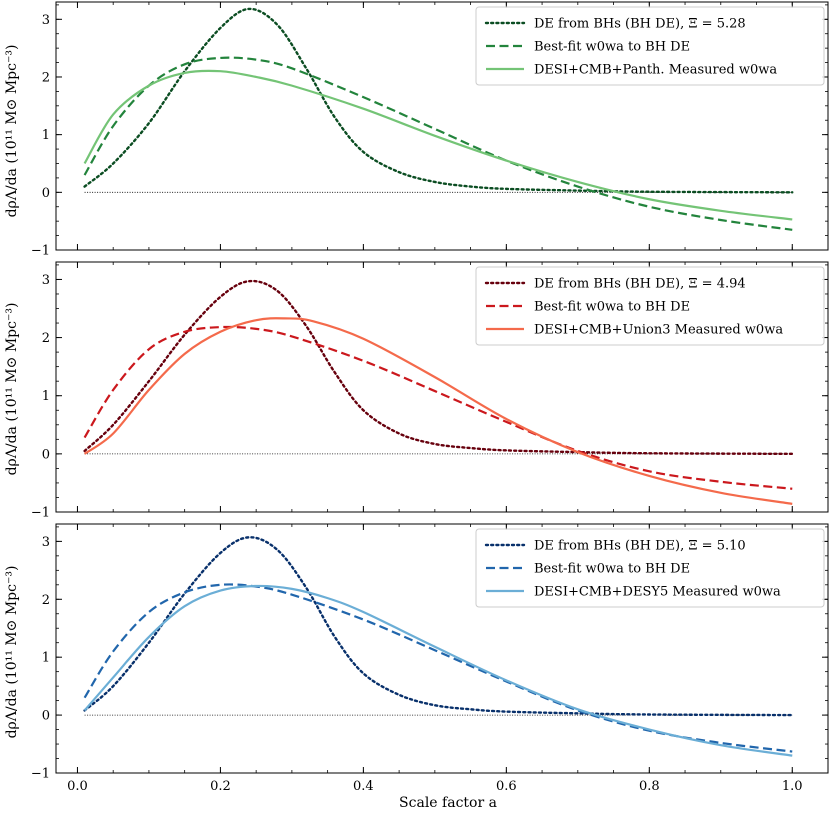 This screenshot has height=819, width=830. What do you see at coordinates (506, 786) in the screenshot?
I see `x-tick-label: 0.6` at bounding box center [506, 786].